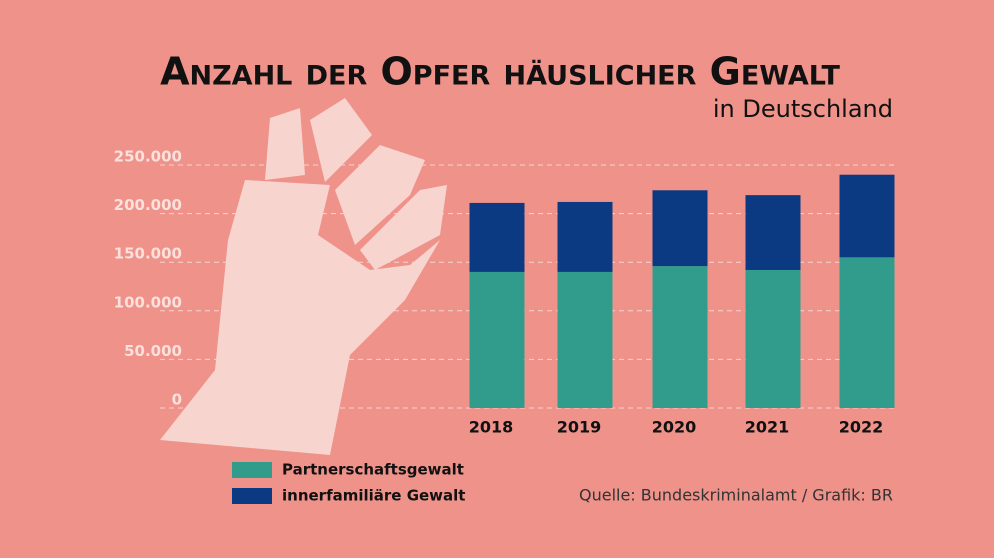 Image resolution: width=994 pixels, height=558 pixels. What do you see at coordinates (148, 205) in the screenshot?
I see `y-tick-label: 200.000` at bounding box center [148, 205].